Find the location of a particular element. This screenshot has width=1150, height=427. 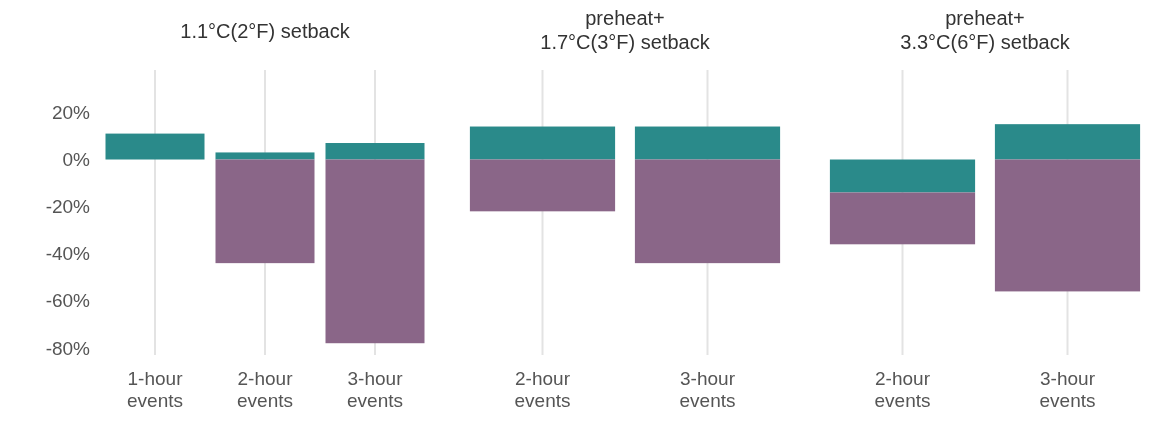

chart-title: 1.1°C(2°F) setback is located at coordinates (265, 31).